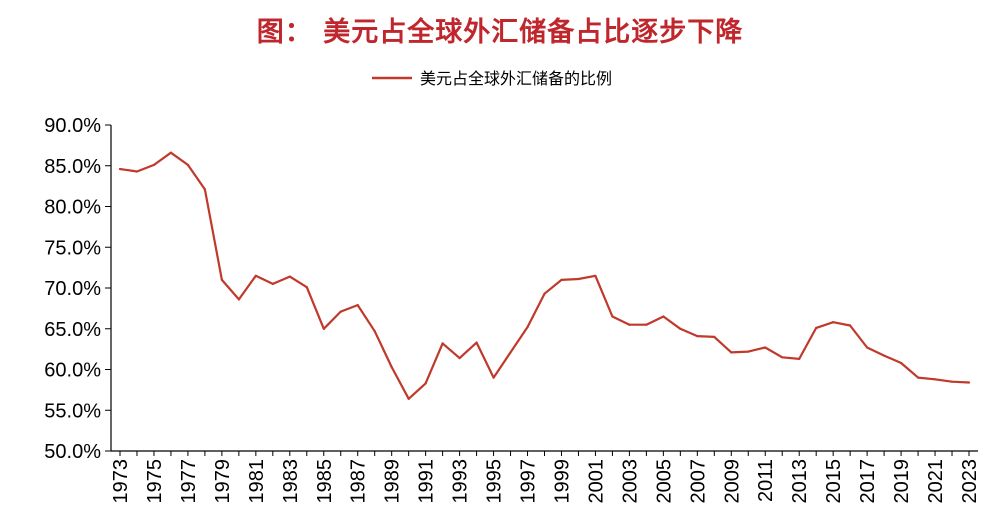  What do you see at coordinates (72, 411) in the screenshot?
I see `y-tick-label: 55.0%` at bounding box center [72, 411].